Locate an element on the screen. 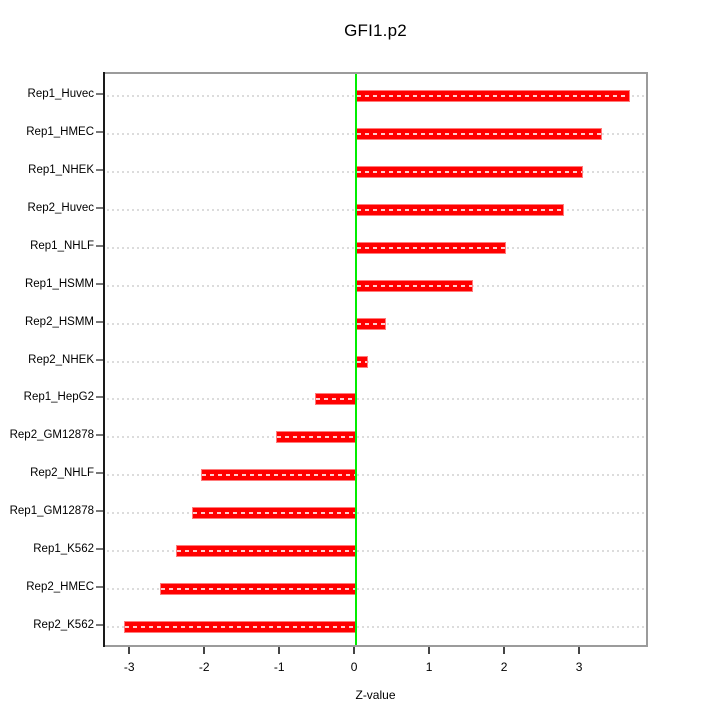  bar-Rep1_Huvec is located at coordinates (493, 96).